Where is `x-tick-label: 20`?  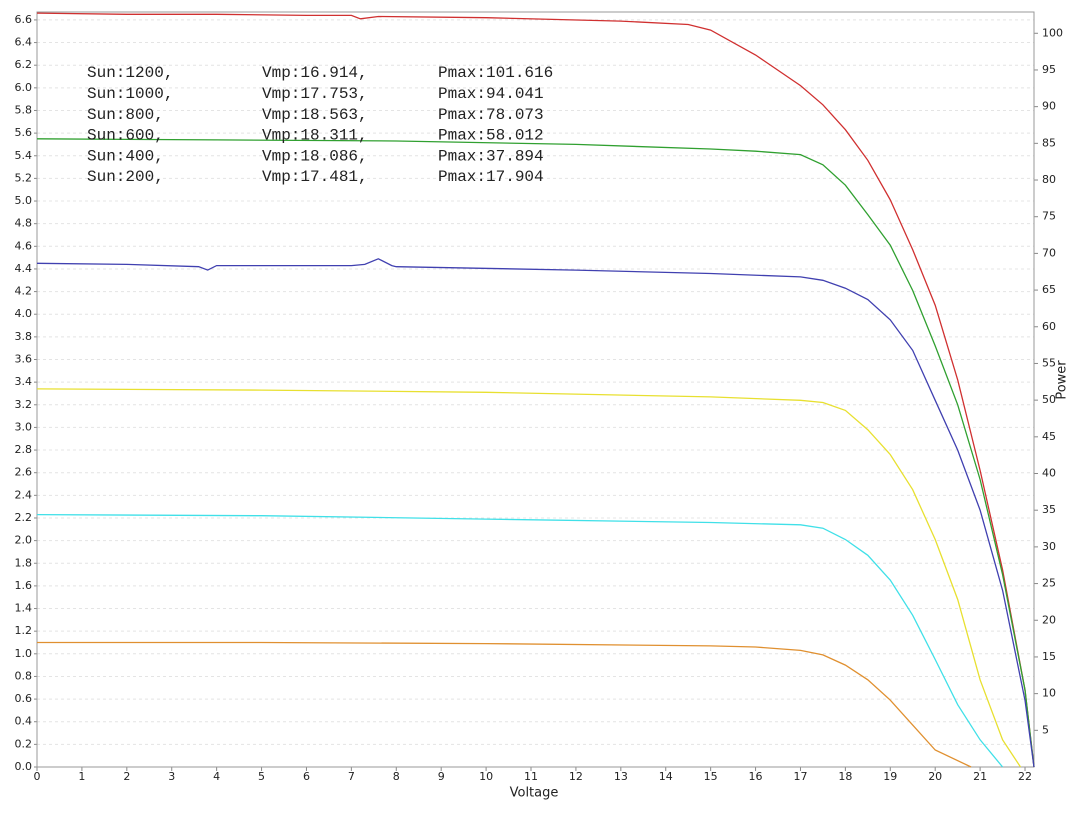
x-tick-label: 20 is located at coordinates (935, 776).